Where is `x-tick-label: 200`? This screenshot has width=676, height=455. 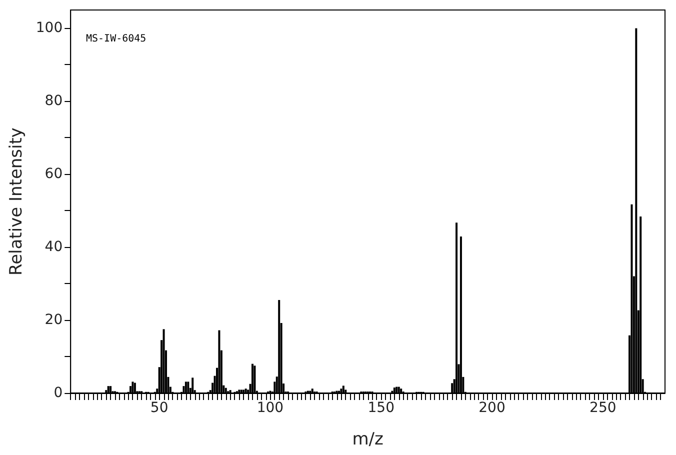 x-tick-label: 200 is located at coordinates (492, 408).